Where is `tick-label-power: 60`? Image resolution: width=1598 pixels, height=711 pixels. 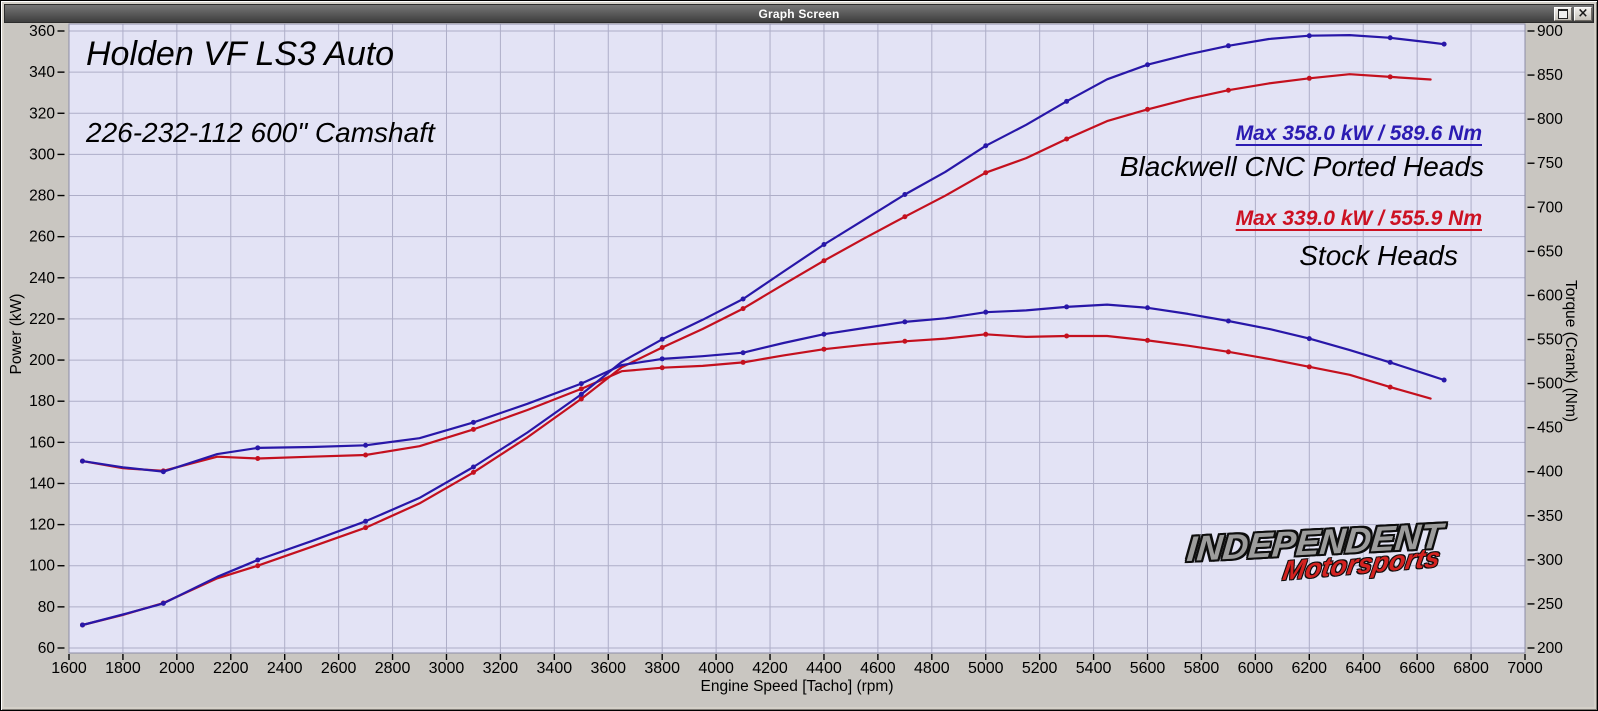 tick-label-power: 60 is located at coordinates (47, 648).